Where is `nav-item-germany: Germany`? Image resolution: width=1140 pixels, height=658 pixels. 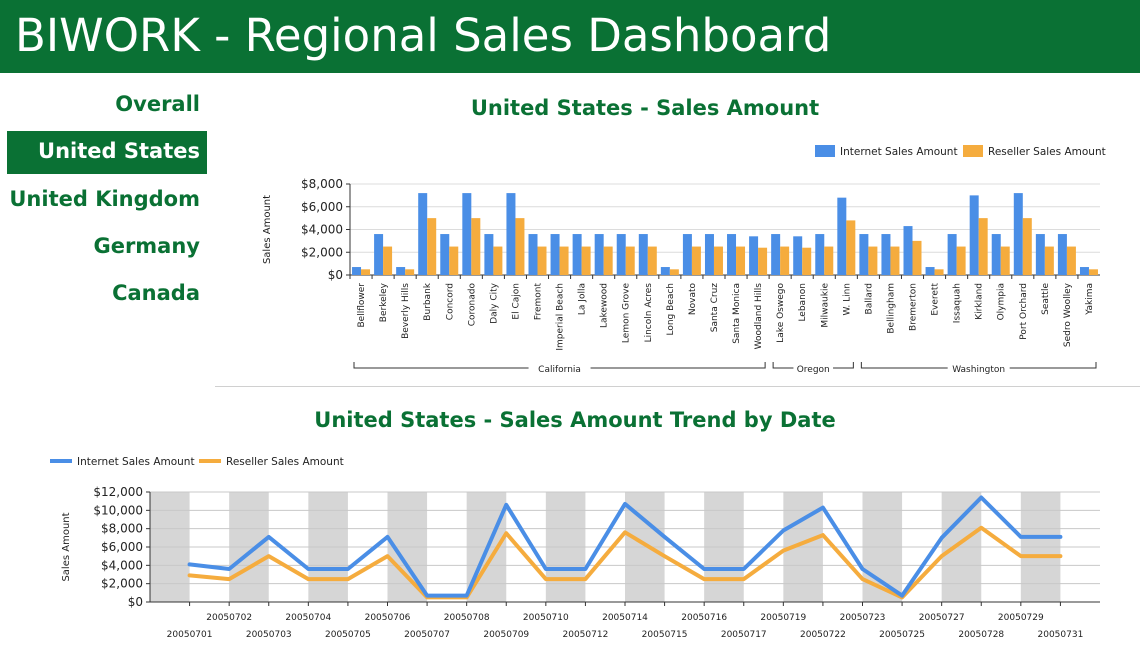 nav-item-germany: Germany is located at coordinates (146, 246).